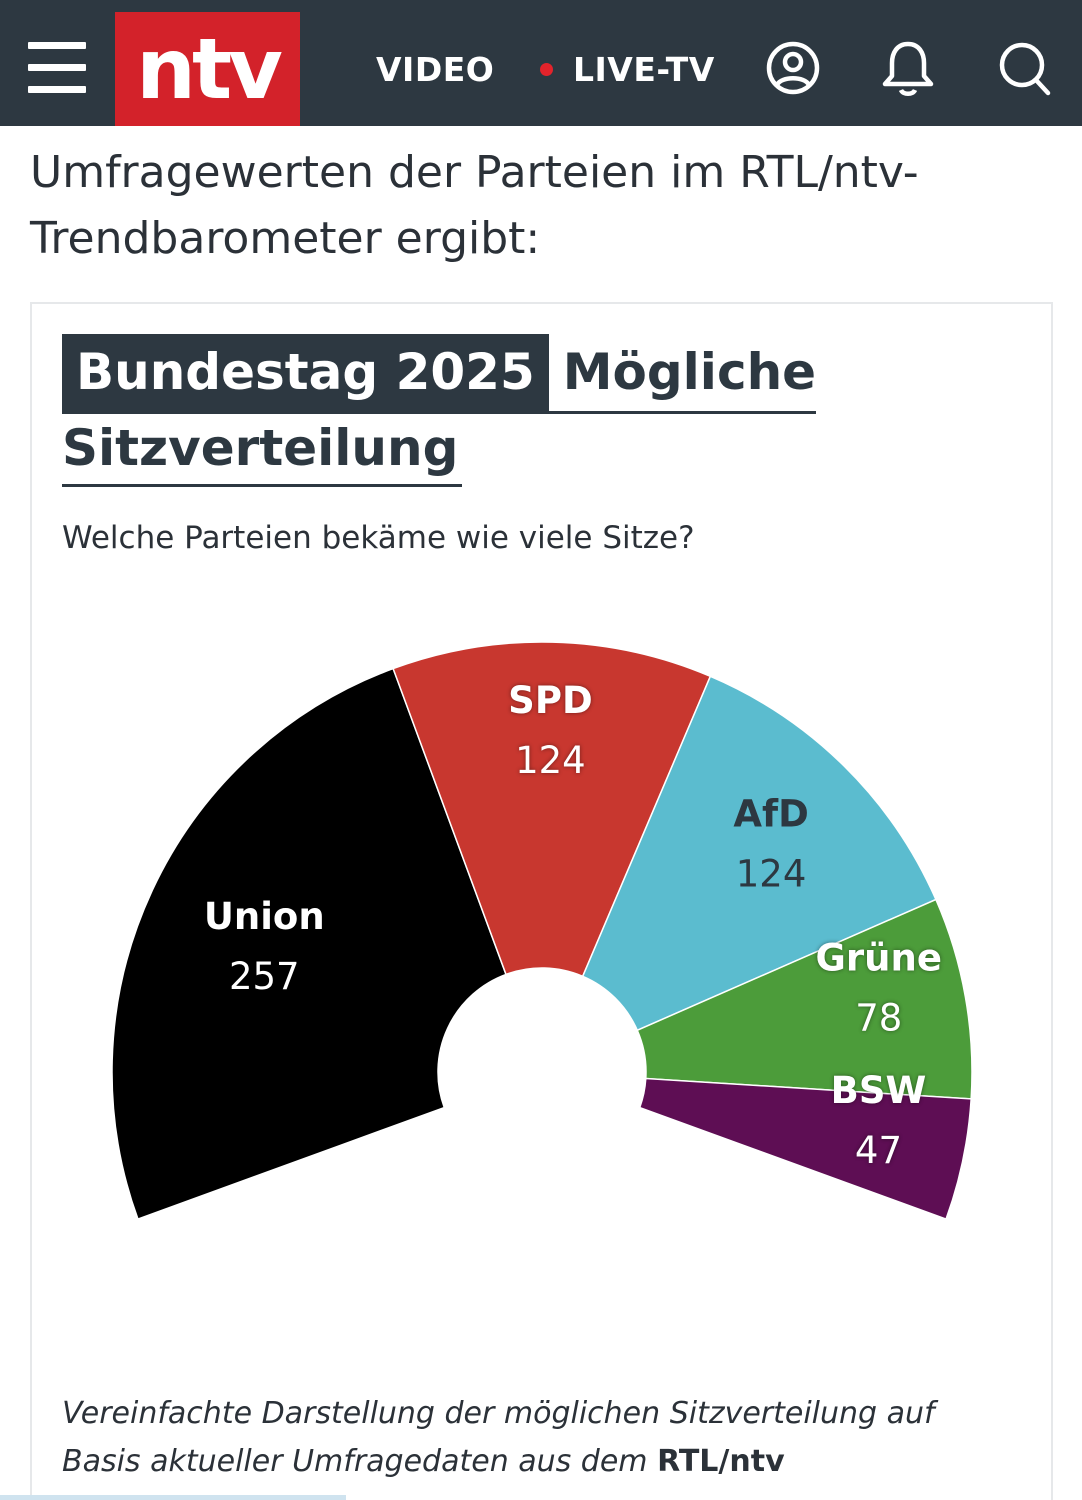 This screenshot has height=1500, width=1082. What do you see at coordinates (879, 957) in the screenshot?
I see `label-gruene: Grüne` at bounding box center [879, 957].